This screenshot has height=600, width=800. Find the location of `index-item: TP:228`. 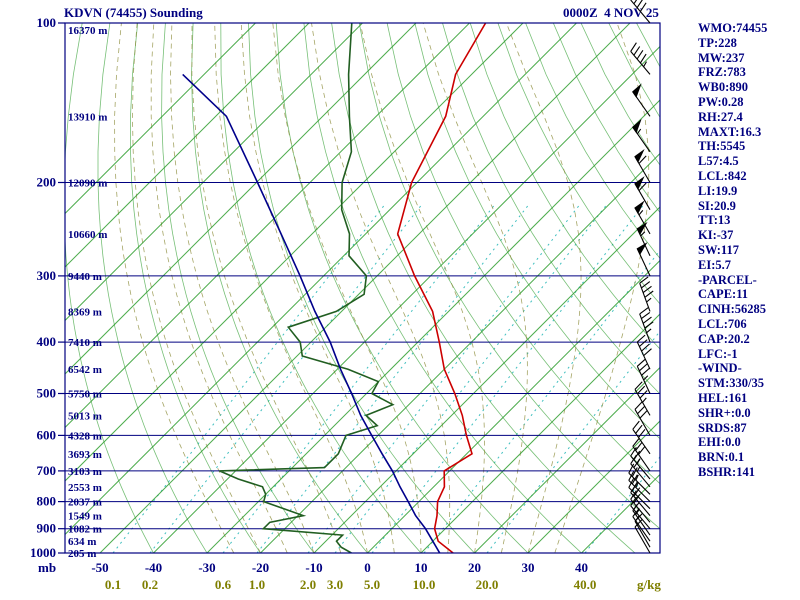

index-item: TP:228 is located at coordinates (717, 42).